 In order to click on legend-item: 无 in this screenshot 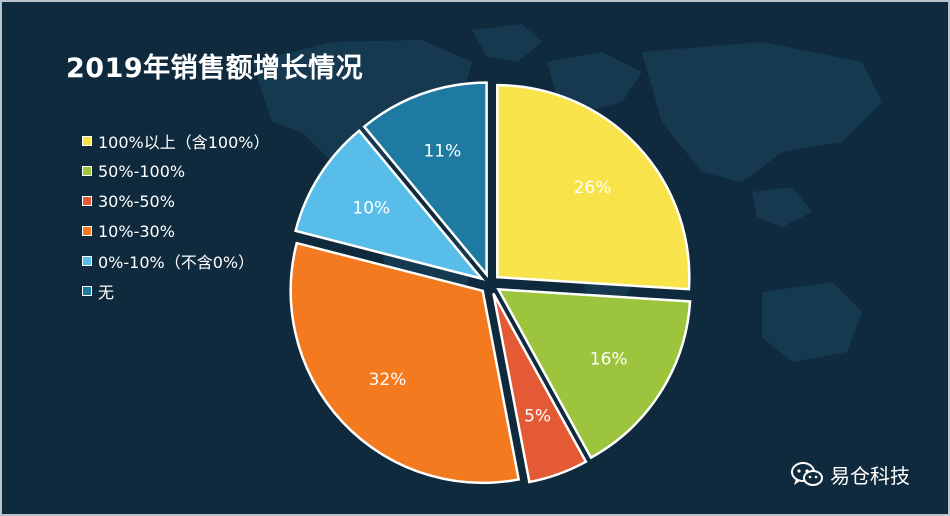, I will do `click(176, 291)`.